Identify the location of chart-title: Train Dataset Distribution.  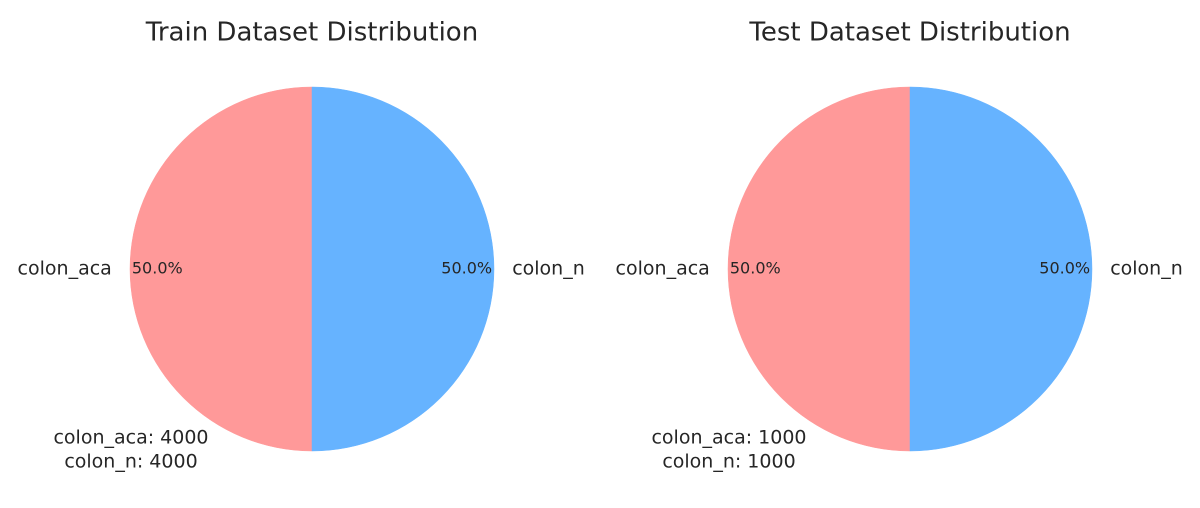
(311, 33).